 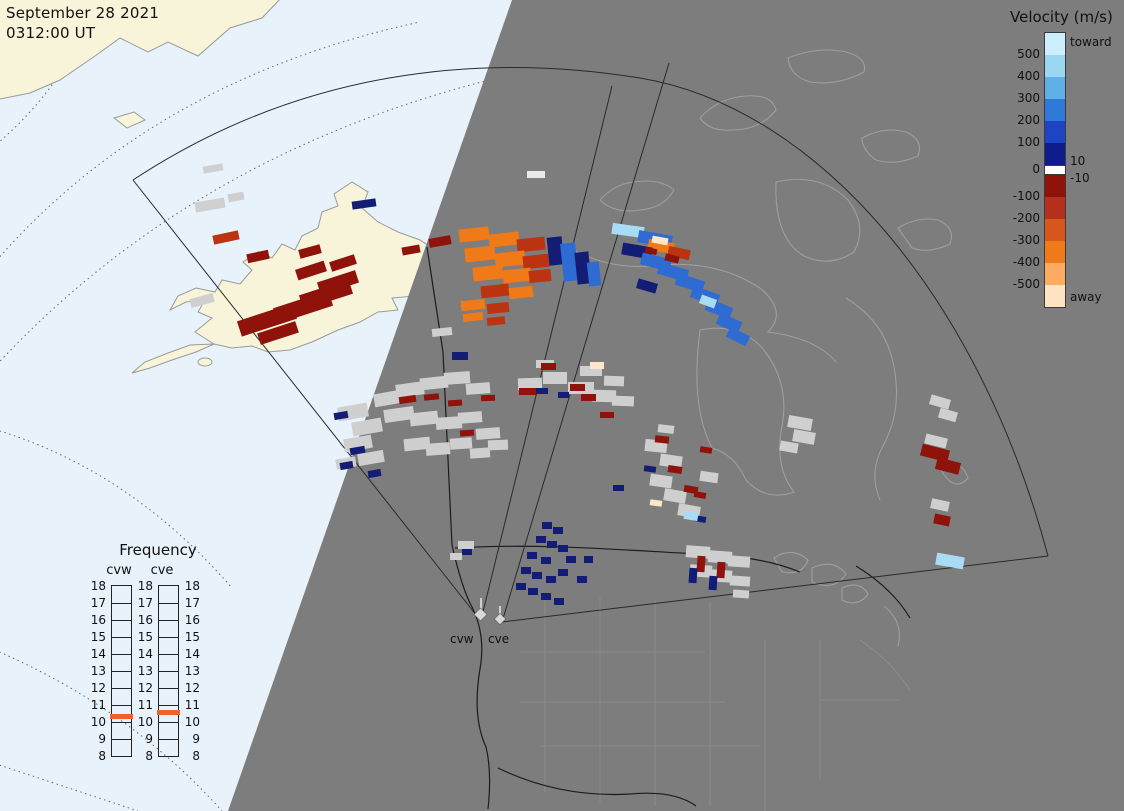 What do you see at coordinates (158, 550) in the screenshot?
I see `frequency-legend-title: Frequency` at bounding box center [158, 550].